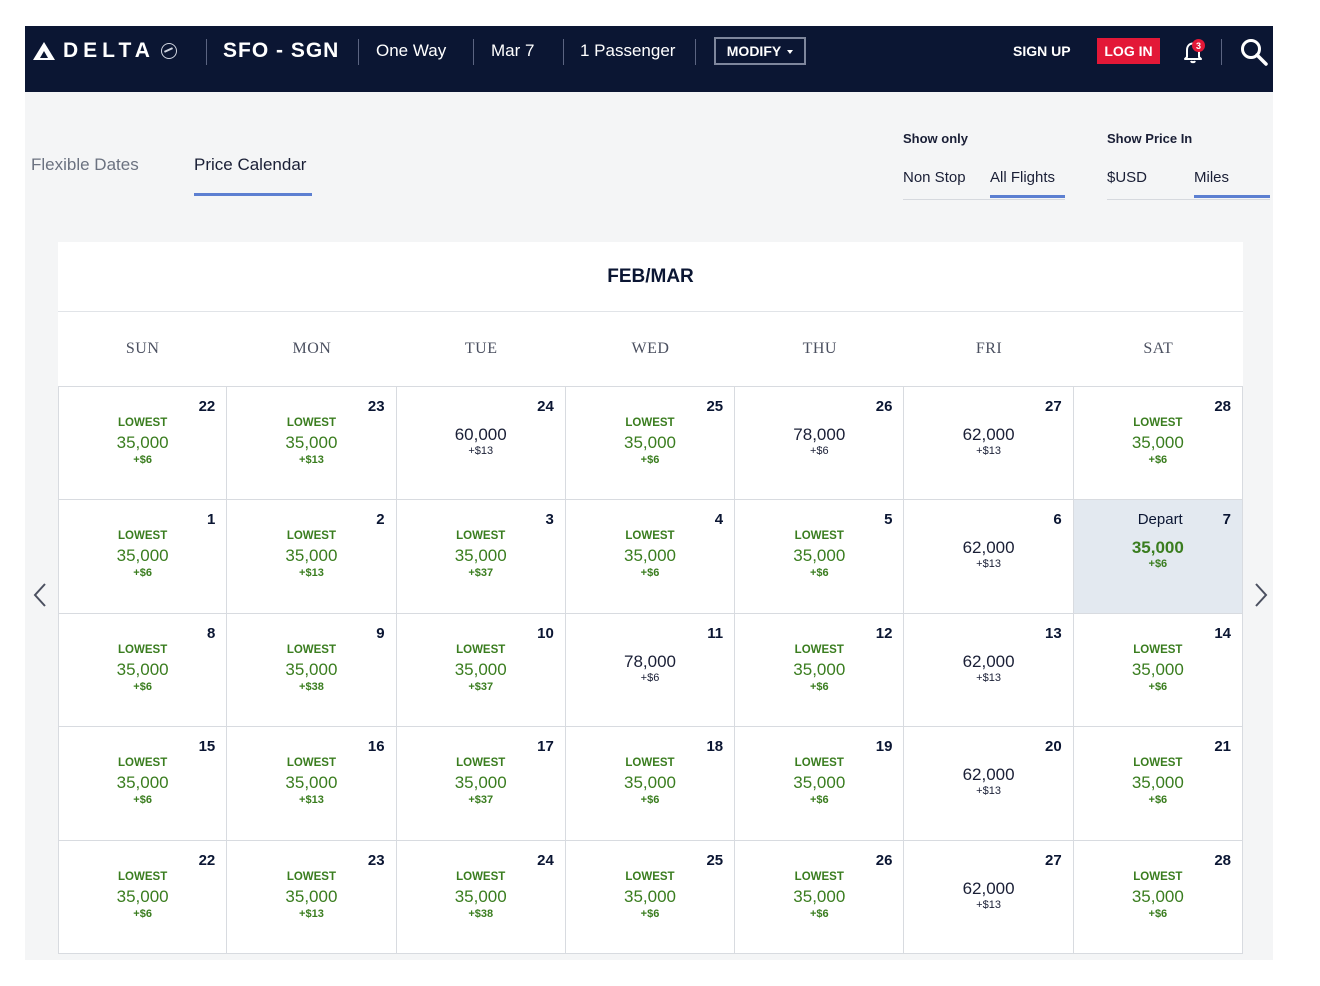  I want to click on calendar-day-cell: 4 LOWEST 35,000 +$6, so click(650, 557).